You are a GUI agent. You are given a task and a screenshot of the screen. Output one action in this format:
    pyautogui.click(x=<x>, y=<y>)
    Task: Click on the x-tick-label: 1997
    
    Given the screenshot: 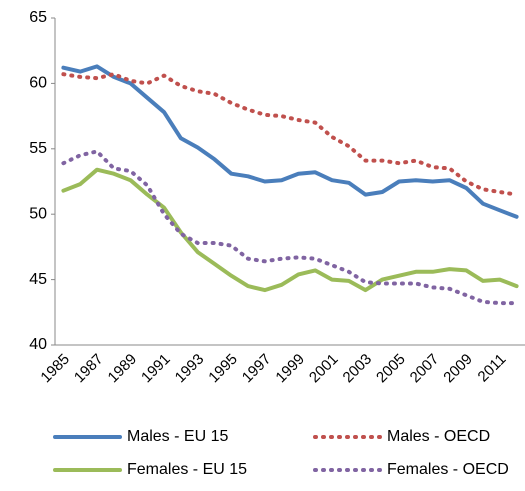 What is the action you would take?
    pyautogui.click(x=257, y=369)
    